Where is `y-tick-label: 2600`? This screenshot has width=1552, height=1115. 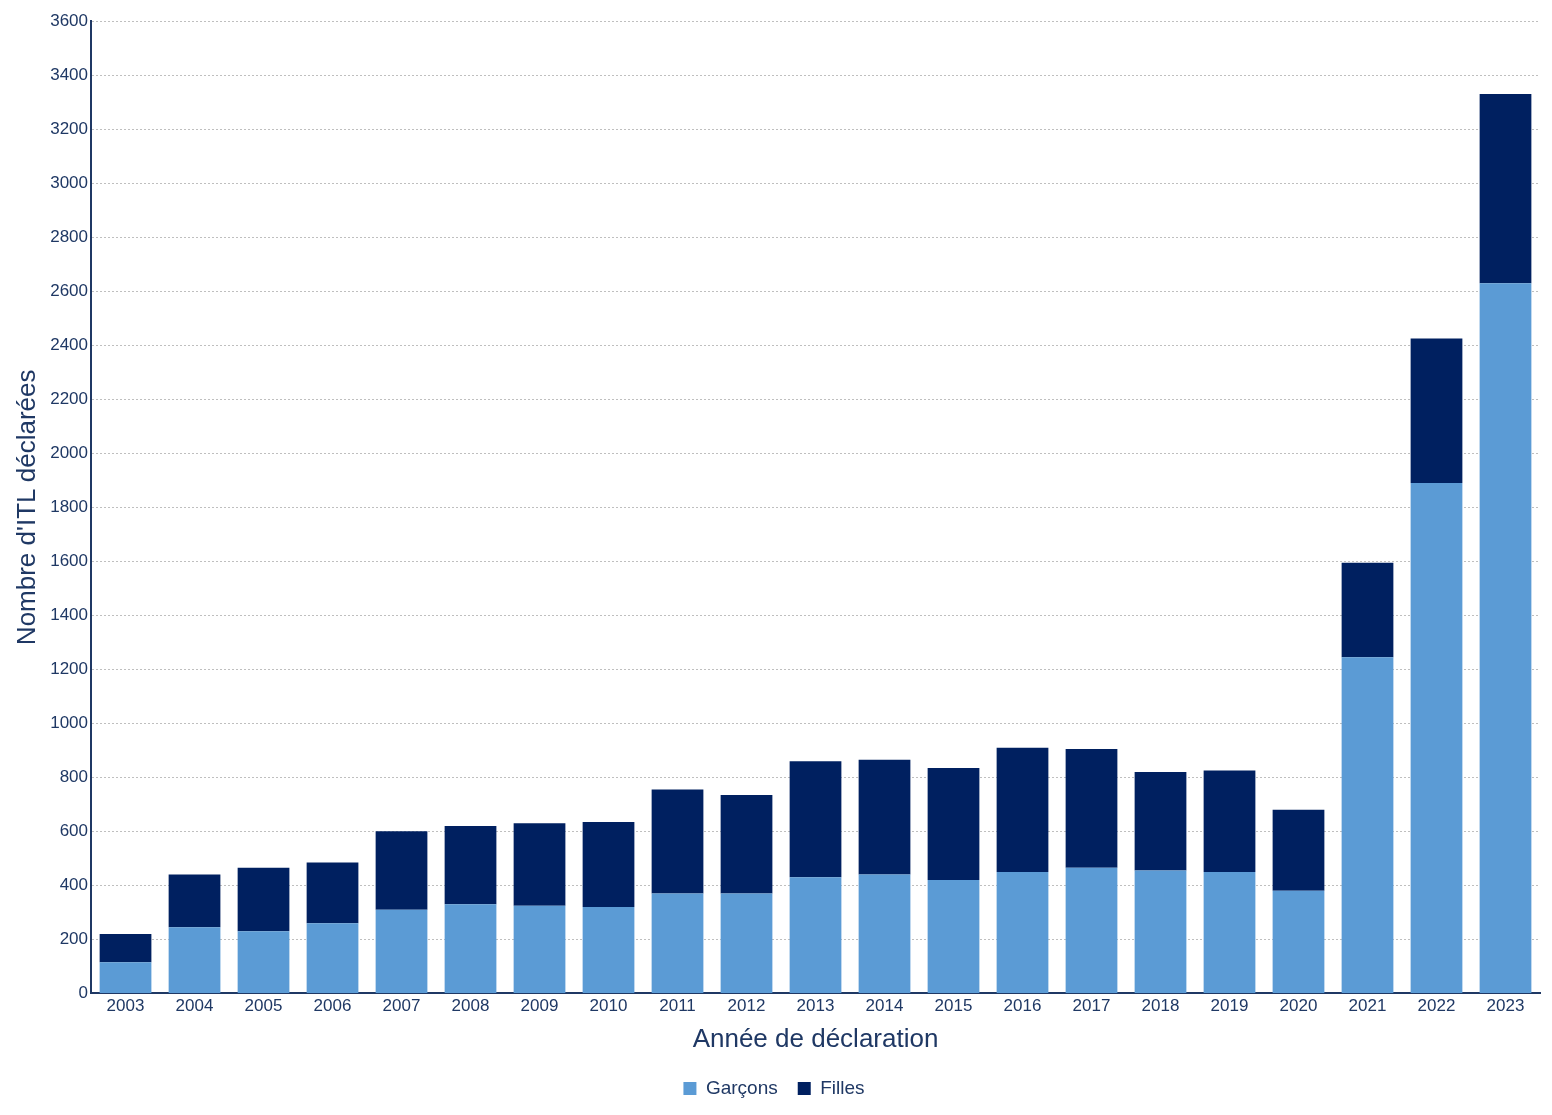
y-tick-label: 2600 is located at coordinates (69, 290).